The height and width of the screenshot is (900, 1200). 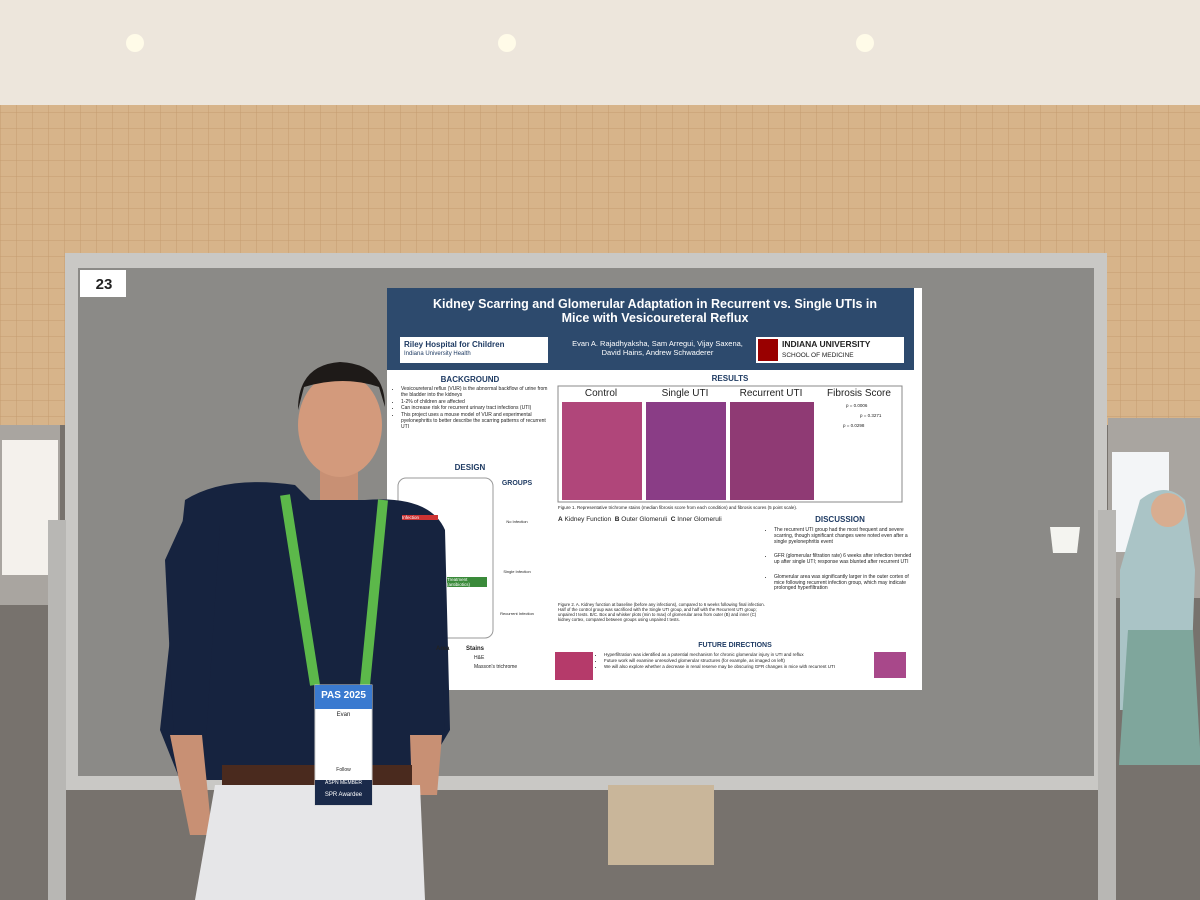 I want to click on logo-left: Riley Hospital for Children, so click(x=454, y=344).